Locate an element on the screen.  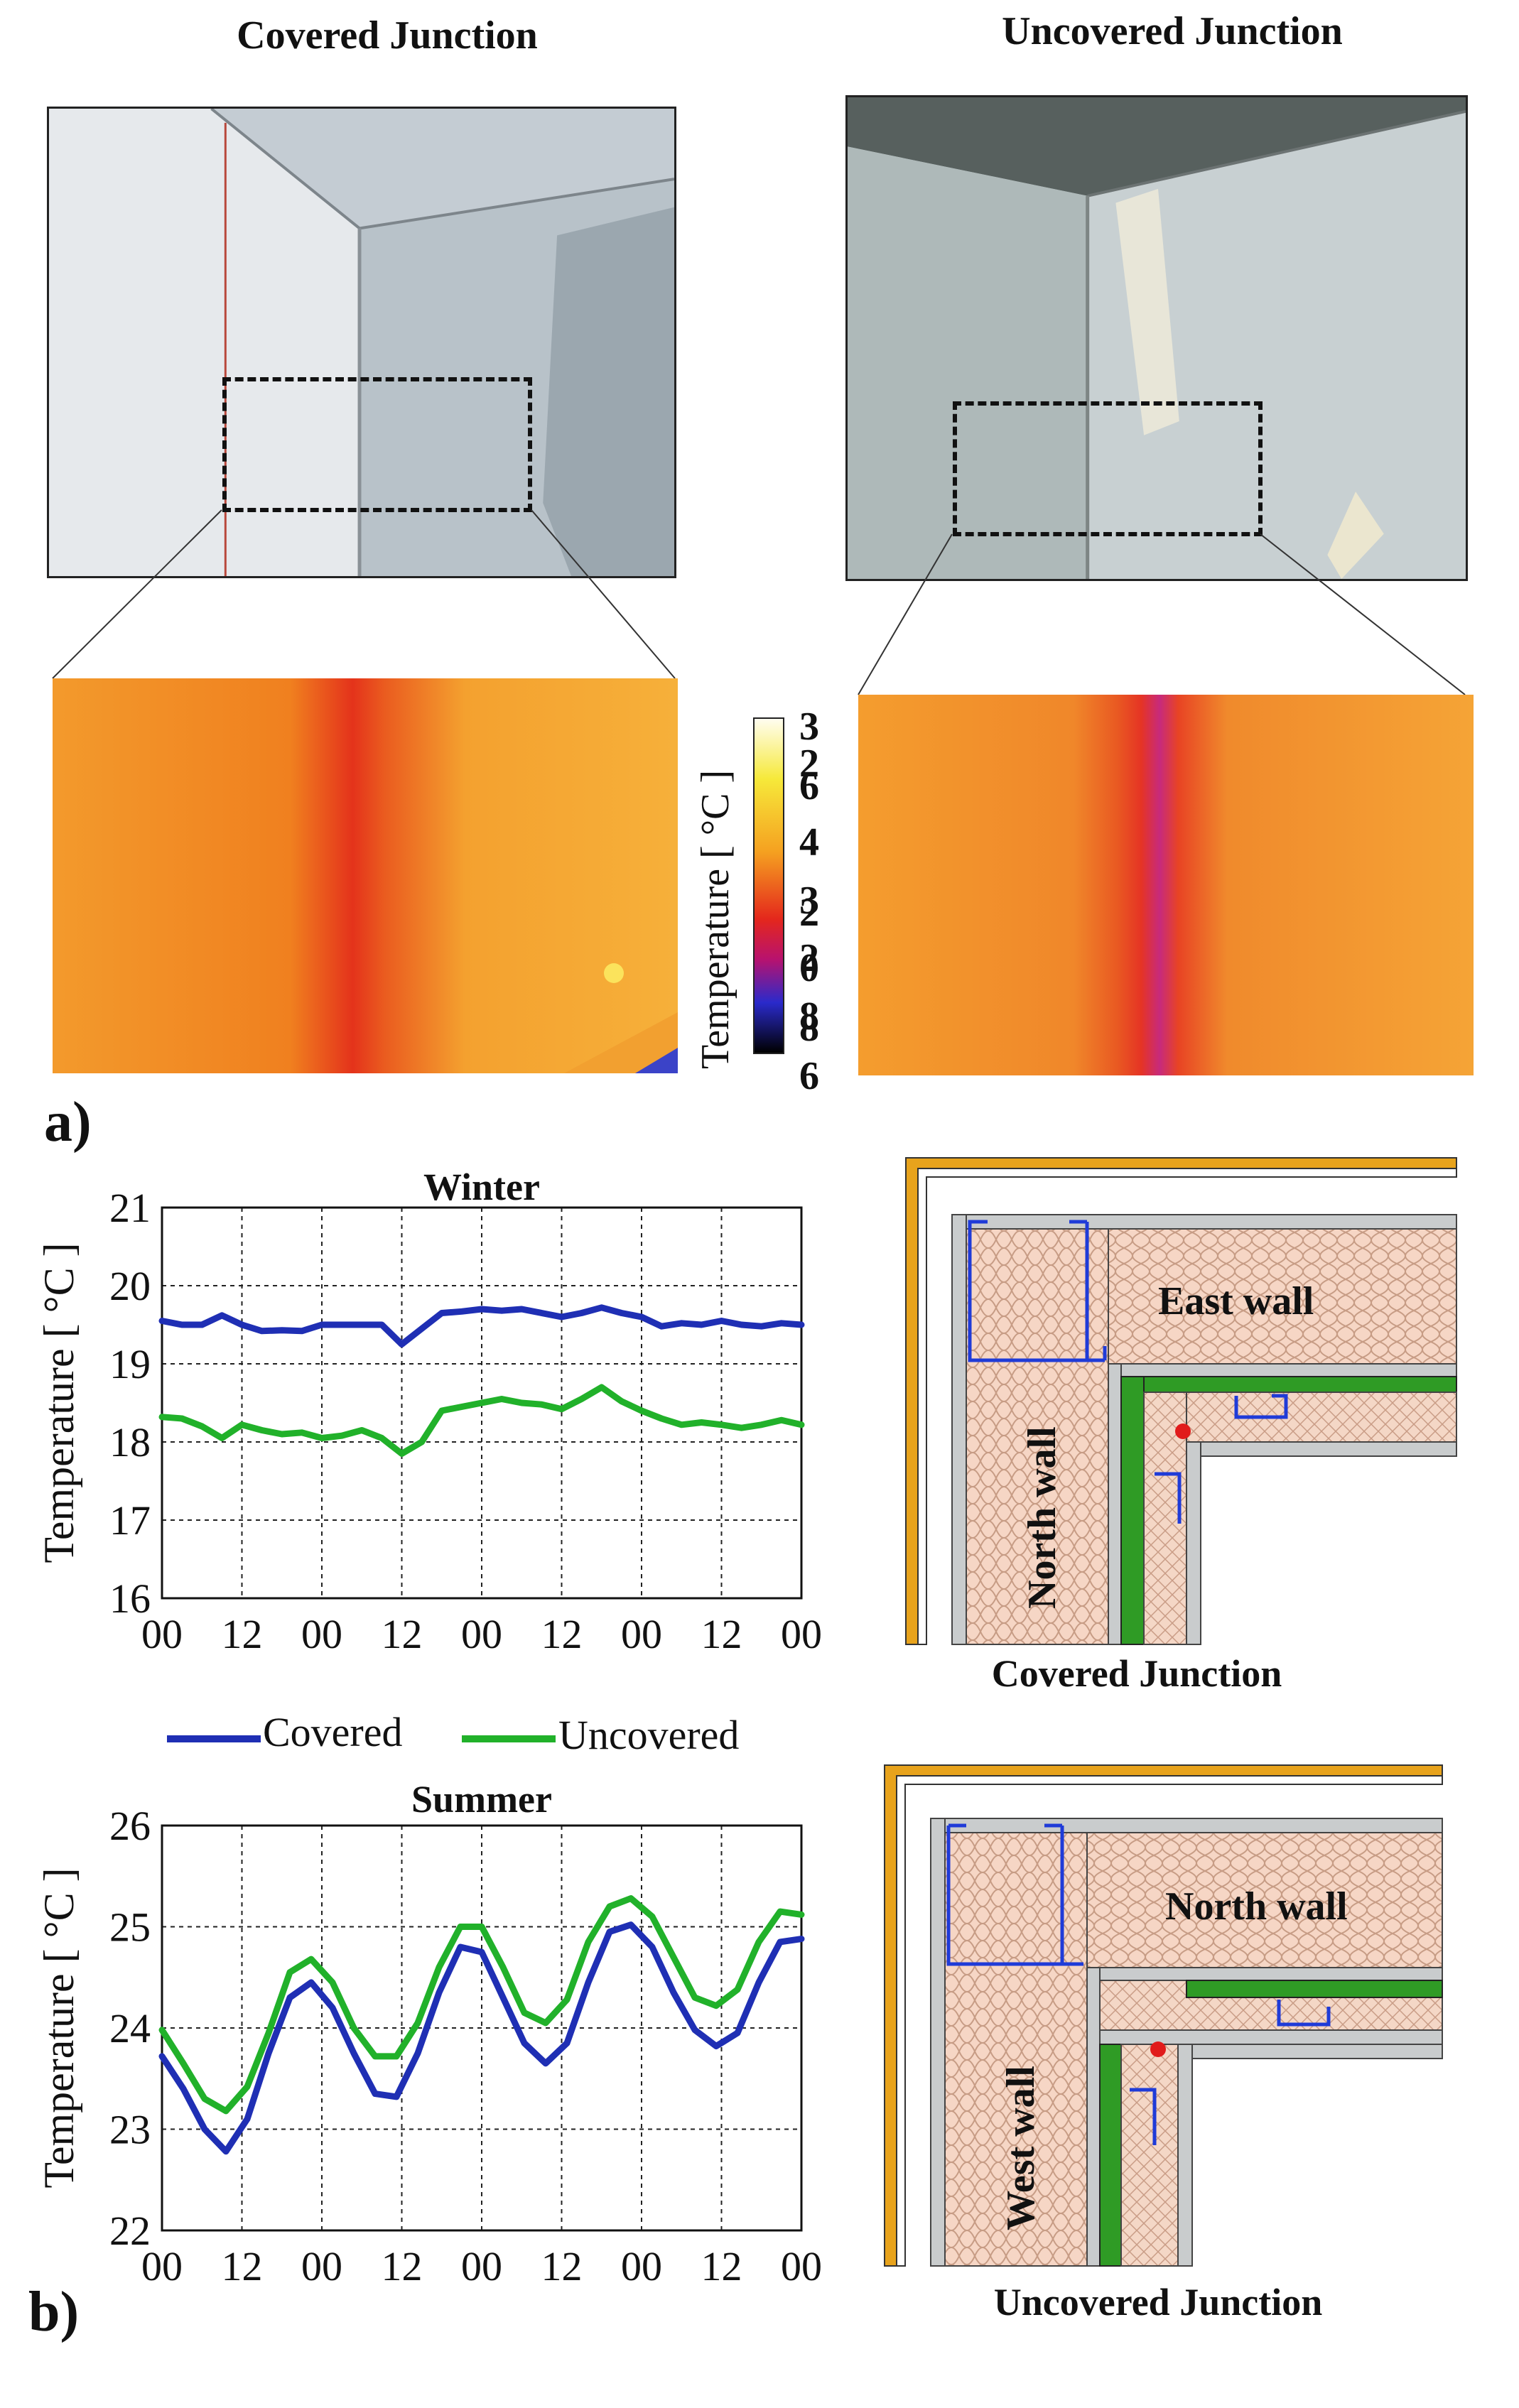
colorbar-label: Temperature [ °C ] is located at coordinates (715, 919).